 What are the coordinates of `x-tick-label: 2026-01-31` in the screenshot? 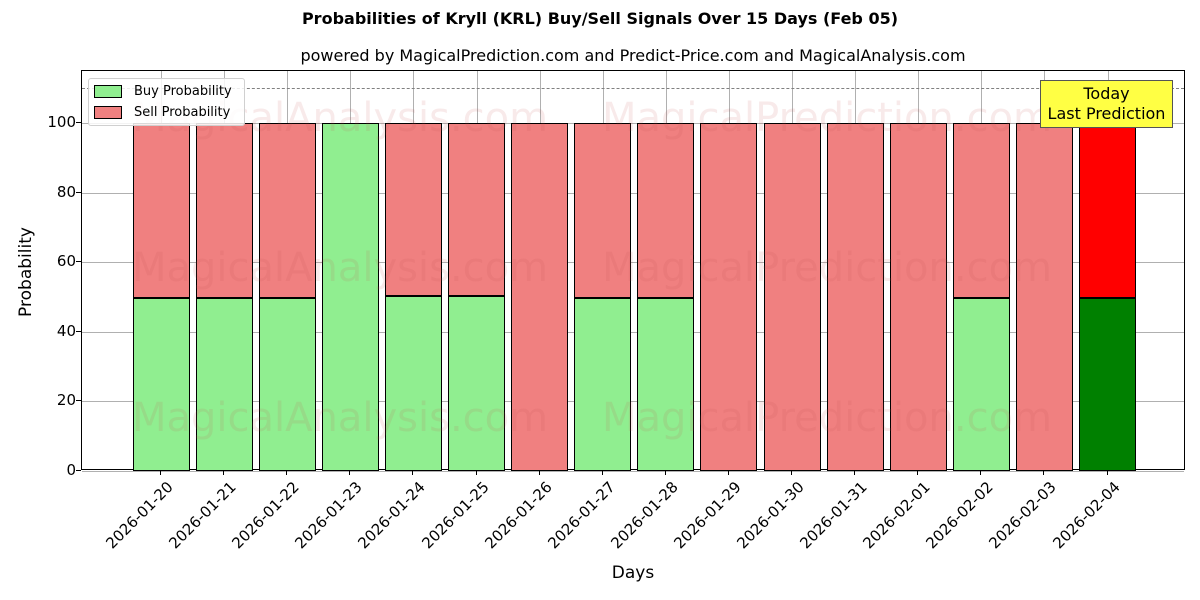 It's located at (833, 515).